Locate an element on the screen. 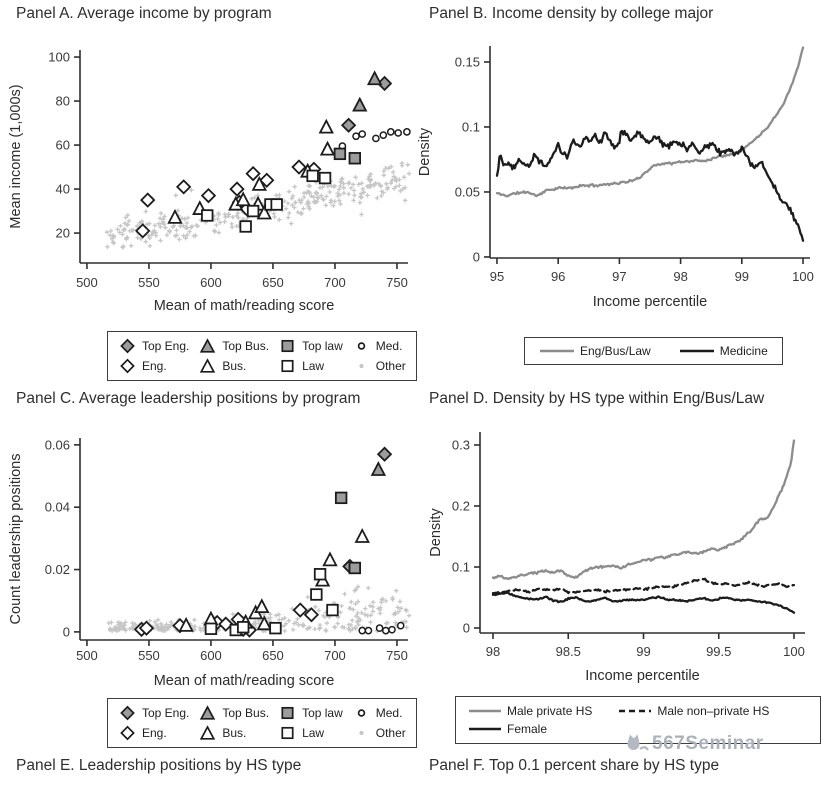  legend-label: Eng. is located at coordinates (154, 366).